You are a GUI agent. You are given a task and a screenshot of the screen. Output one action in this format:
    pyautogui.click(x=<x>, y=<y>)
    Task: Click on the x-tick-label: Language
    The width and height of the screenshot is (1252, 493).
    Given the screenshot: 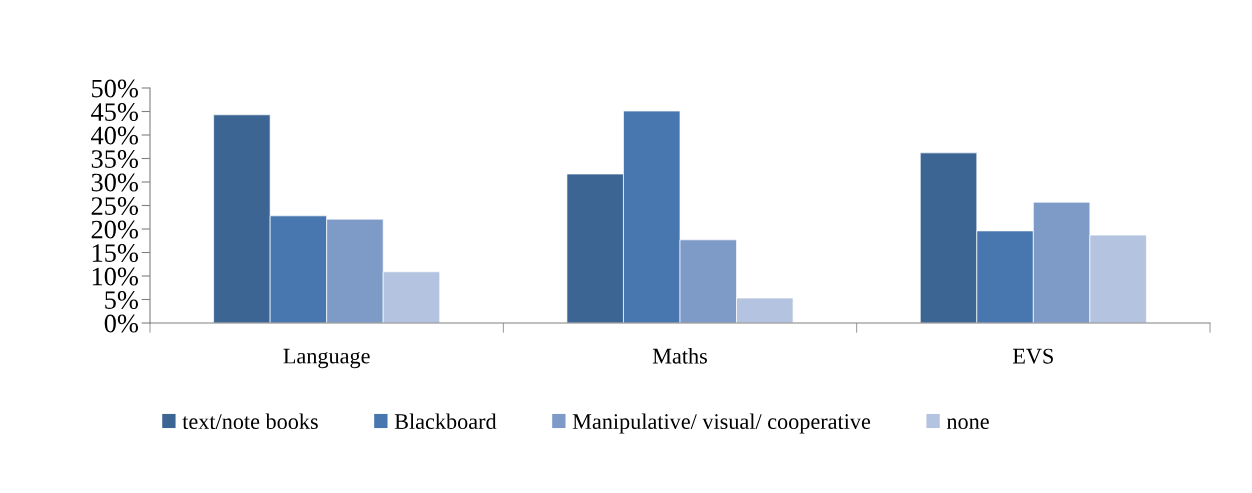 What is the action you would take?
    pyautogui.click(x=326, y=358)
    